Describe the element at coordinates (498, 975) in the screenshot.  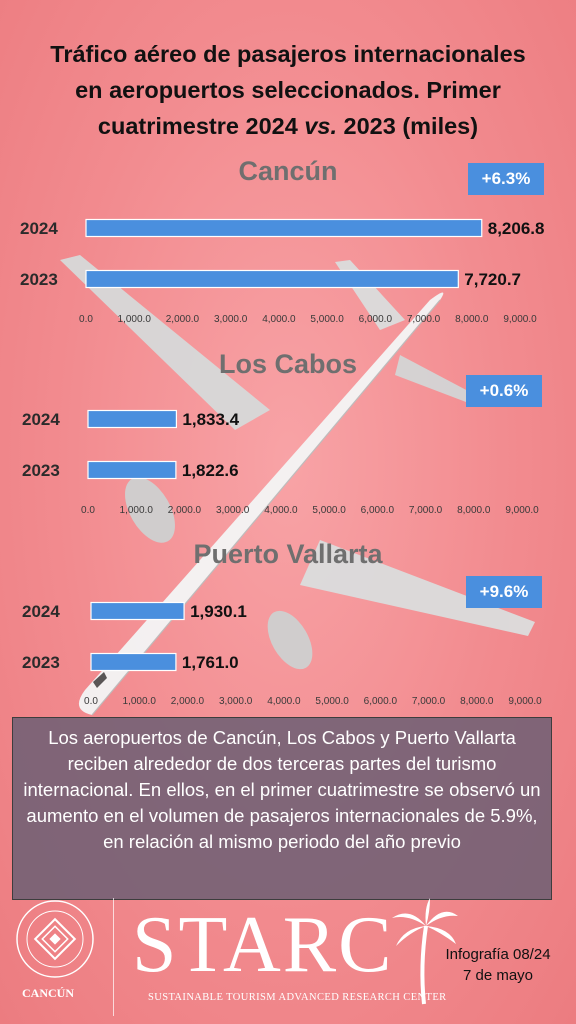
I see `infographic-date: 7 de mayo` at that location.